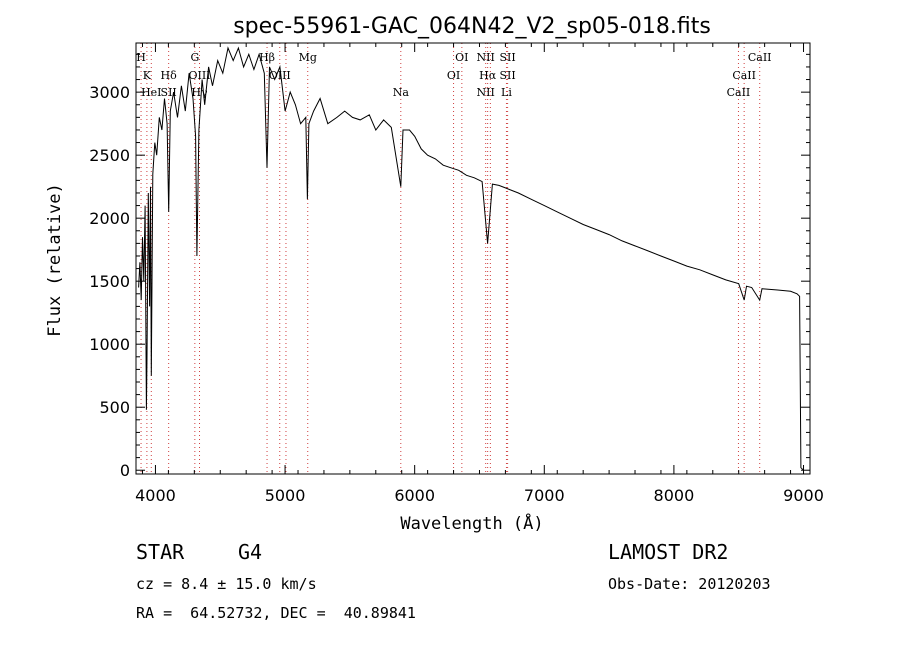 The height and width of the screenshot is (650, 900). Describe the element at coordinates (276, 613) in the screenshot. I see `coordinates: RA = 64.52732, DEC = 40.89841` at that location.